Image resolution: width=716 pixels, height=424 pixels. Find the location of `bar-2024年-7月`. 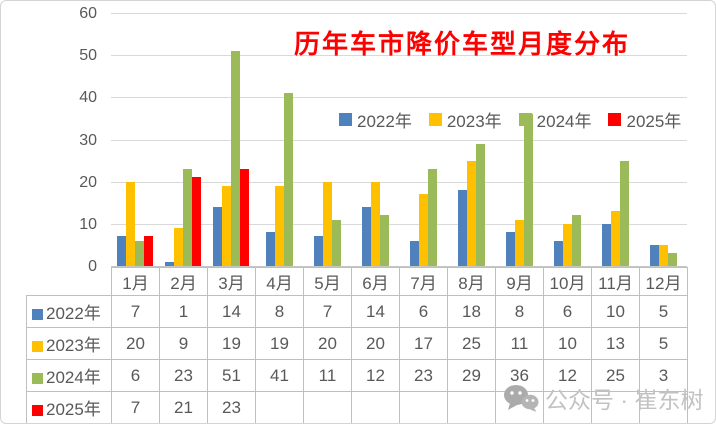

bar-2024年-7月 is located at coordinates (432, 217).